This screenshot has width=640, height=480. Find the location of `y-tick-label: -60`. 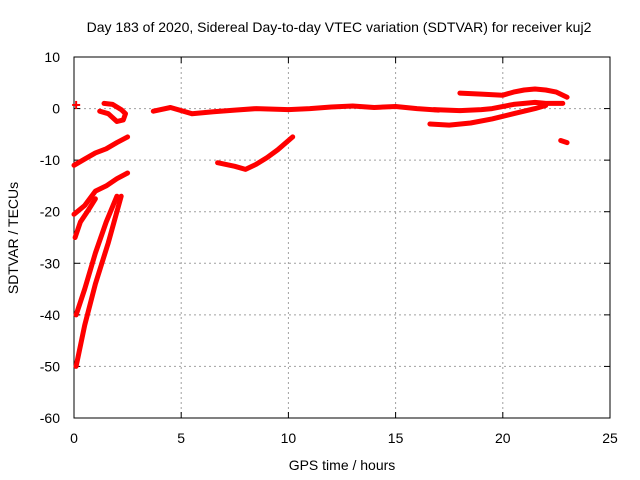

y-tick-label: -60 is located at coordinates (50, 418).